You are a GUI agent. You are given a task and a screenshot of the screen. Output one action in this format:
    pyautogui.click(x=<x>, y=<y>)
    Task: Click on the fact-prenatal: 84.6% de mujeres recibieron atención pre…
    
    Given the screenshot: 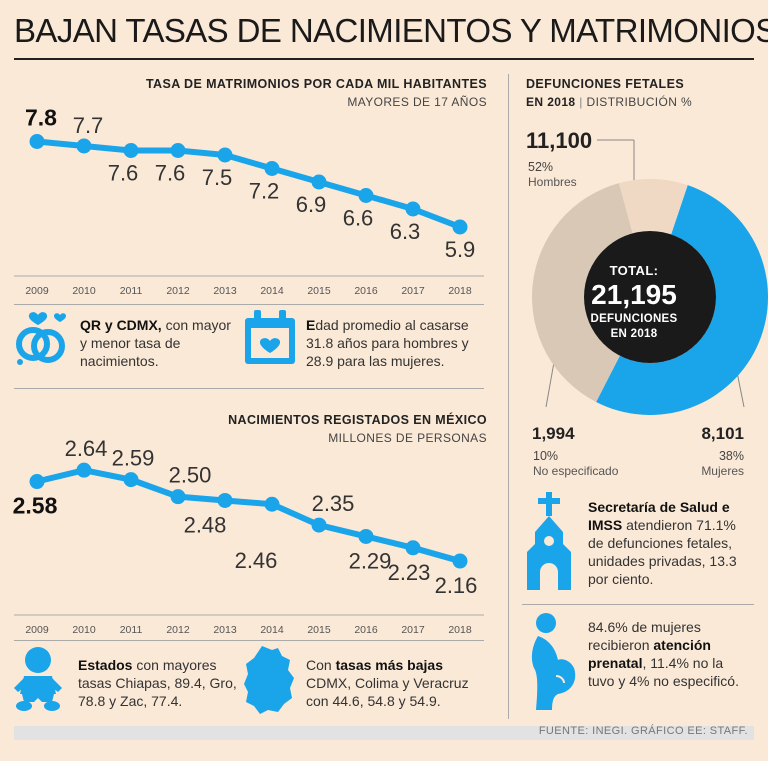 What is the action you would take?
    pyautogui.click(x=670, y=654)
    